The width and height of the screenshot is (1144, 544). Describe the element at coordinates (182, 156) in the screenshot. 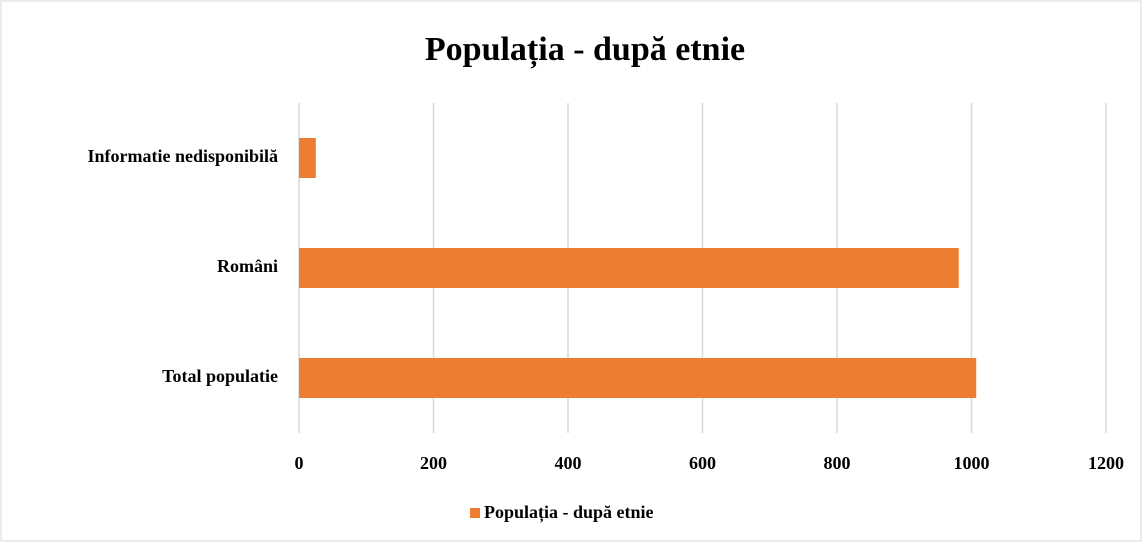

I see `y-tick-label: Informatie nedisponibilă` at that location.